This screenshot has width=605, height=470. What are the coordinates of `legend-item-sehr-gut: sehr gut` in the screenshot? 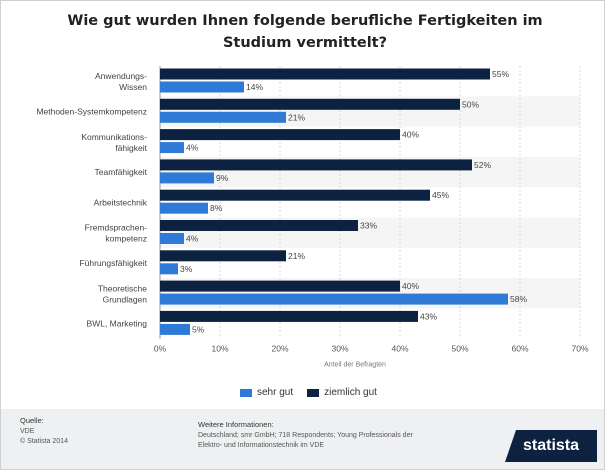 It's located at (266, 392).